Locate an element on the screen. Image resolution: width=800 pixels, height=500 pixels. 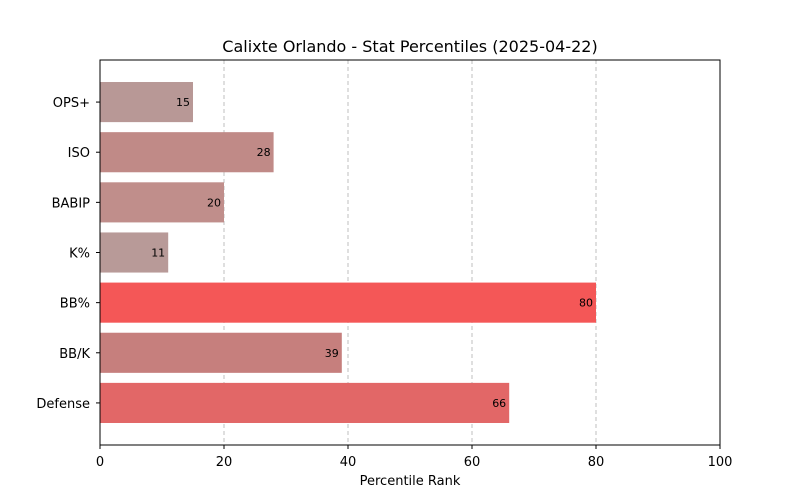
y-tick-label: BABIP is located at coordinates (71, 203).